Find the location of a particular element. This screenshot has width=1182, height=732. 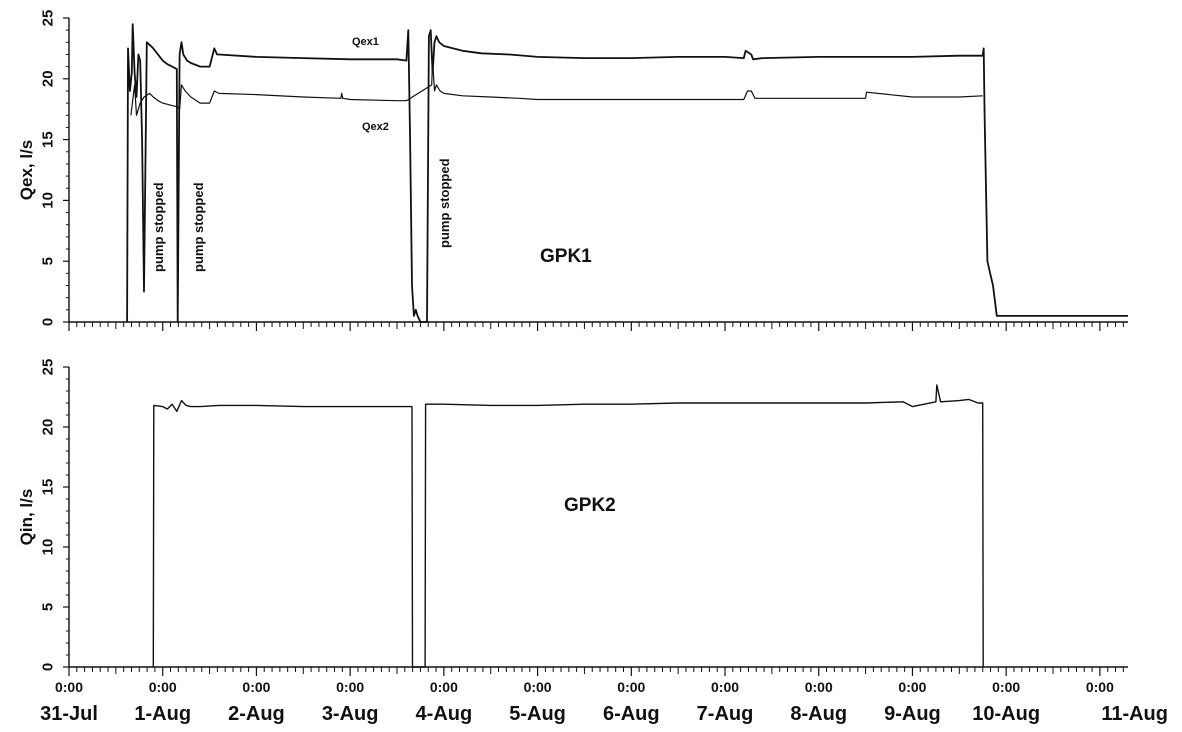

gpk1-y-tick-label-25: 25 is located at coordinates (48, 18).